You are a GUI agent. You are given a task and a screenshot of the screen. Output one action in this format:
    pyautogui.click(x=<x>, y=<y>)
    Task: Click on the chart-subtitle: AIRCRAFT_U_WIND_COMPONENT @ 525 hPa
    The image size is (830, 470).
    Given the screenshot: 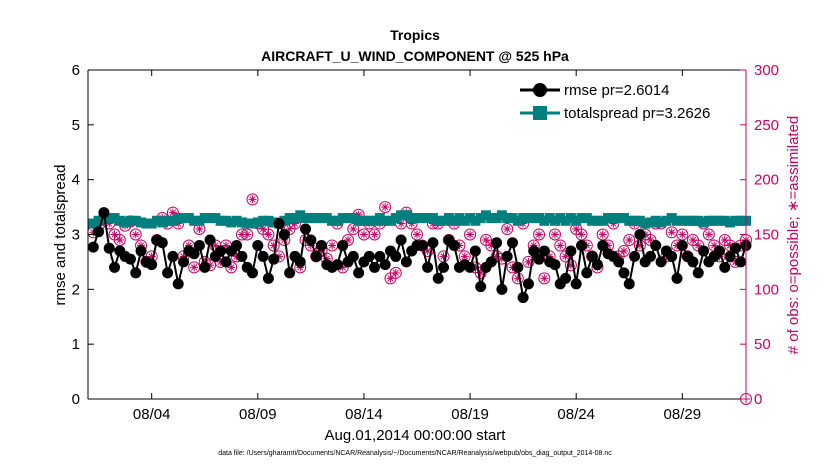 What is the action you would take?
    pyautogui.click(x=415, y=56)
    